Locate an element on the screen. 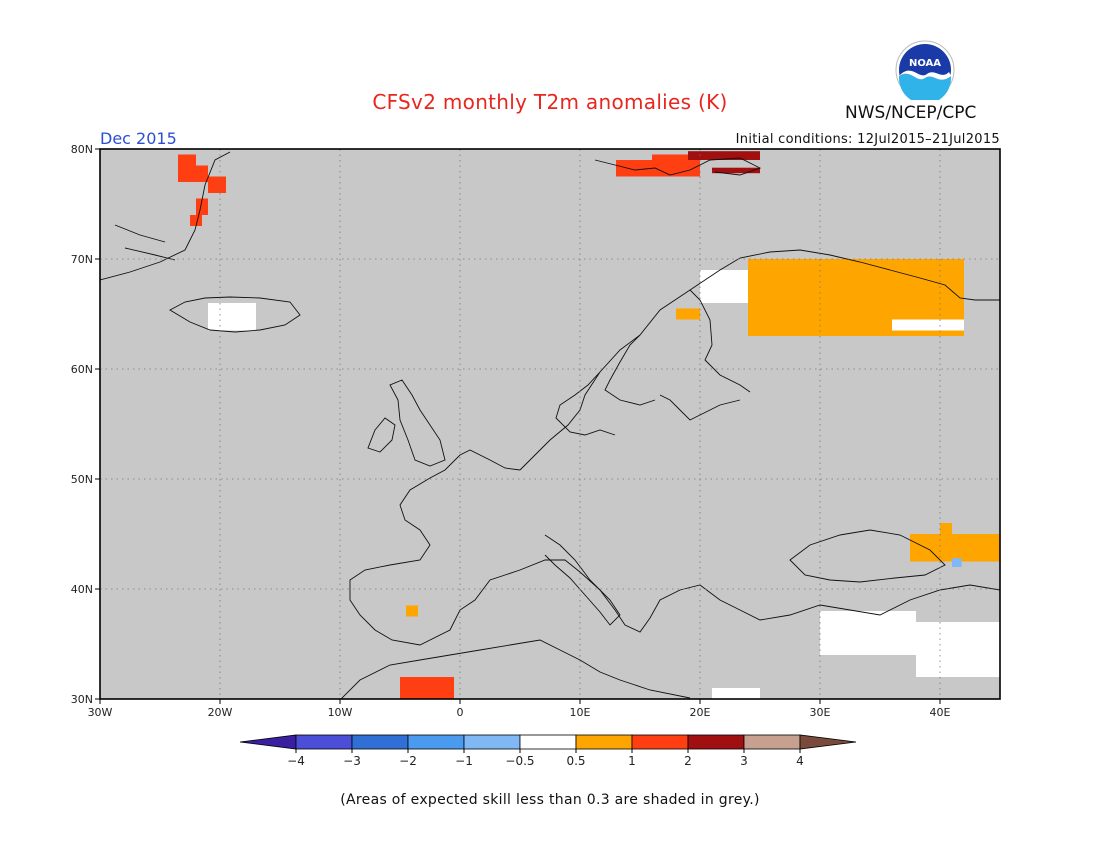  longitude-ticks: 30W 20W 10W 0 10E 20E 30E 40E is located at coordinates (519, 709).